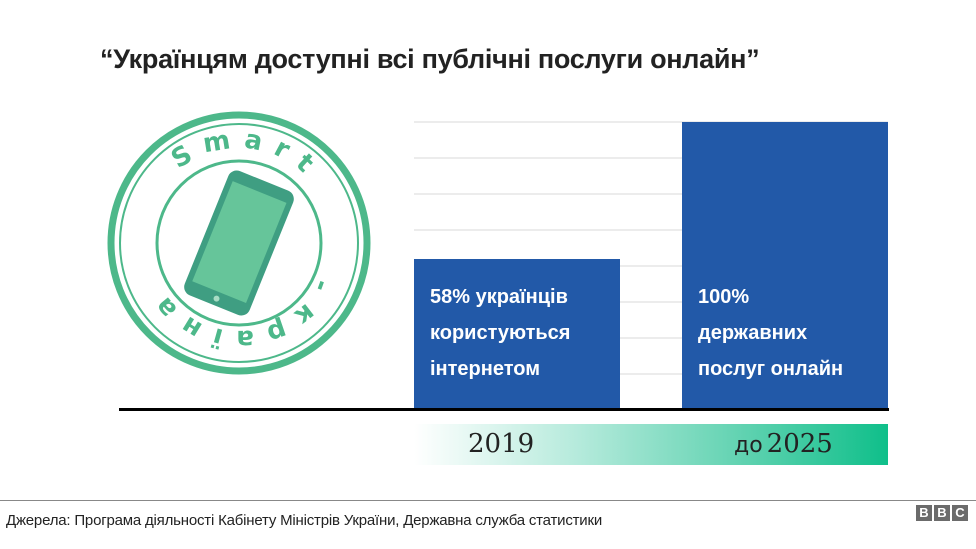 This screenshot has height=549, width=976. Describe the element at coordinates (771, 369) in the screenshot. I see `bar-label-line: послуг онлайн` at that location.